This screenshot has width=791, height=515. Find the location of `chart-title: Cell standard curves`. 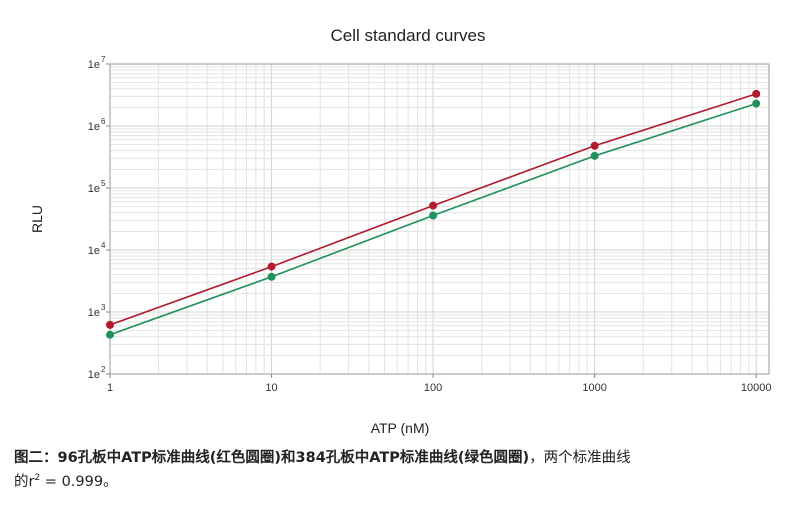

chart-title: Cell standard curves is located at coordinates (408, 35).